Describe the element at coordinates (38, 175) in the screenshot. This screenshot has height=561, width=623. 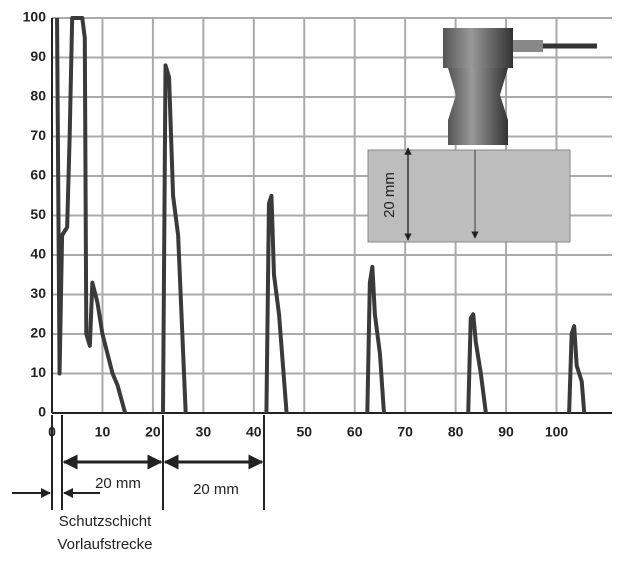
I see `y-tick-label: 60` at that location.